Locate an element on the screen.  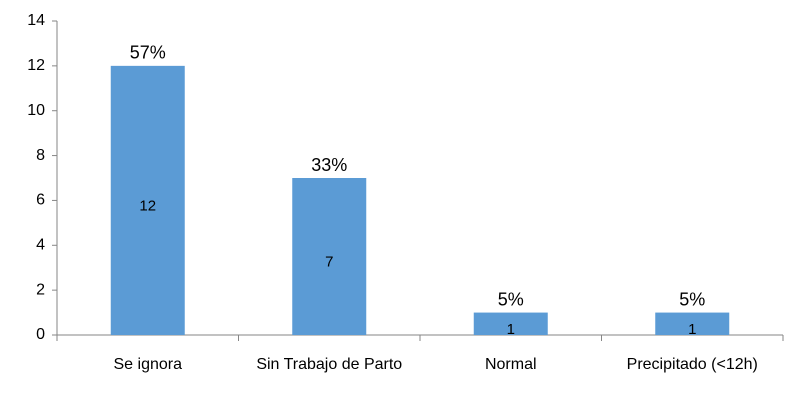
y-tick-label: 4 is located at coordinates (40, 245).